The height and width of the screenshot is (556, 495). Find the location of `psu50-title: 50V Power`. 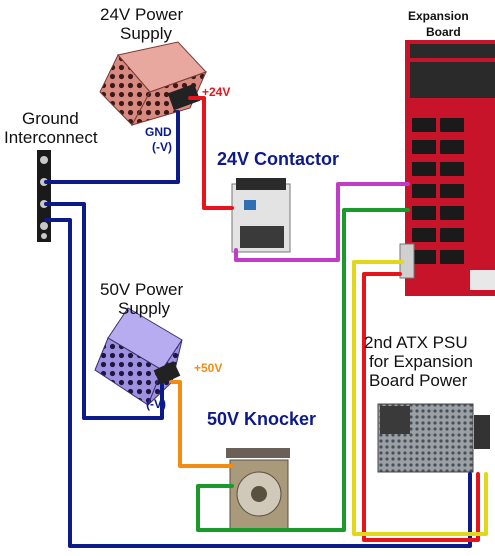

psu50-title: 50V Power is located at coordinates (142, 289).